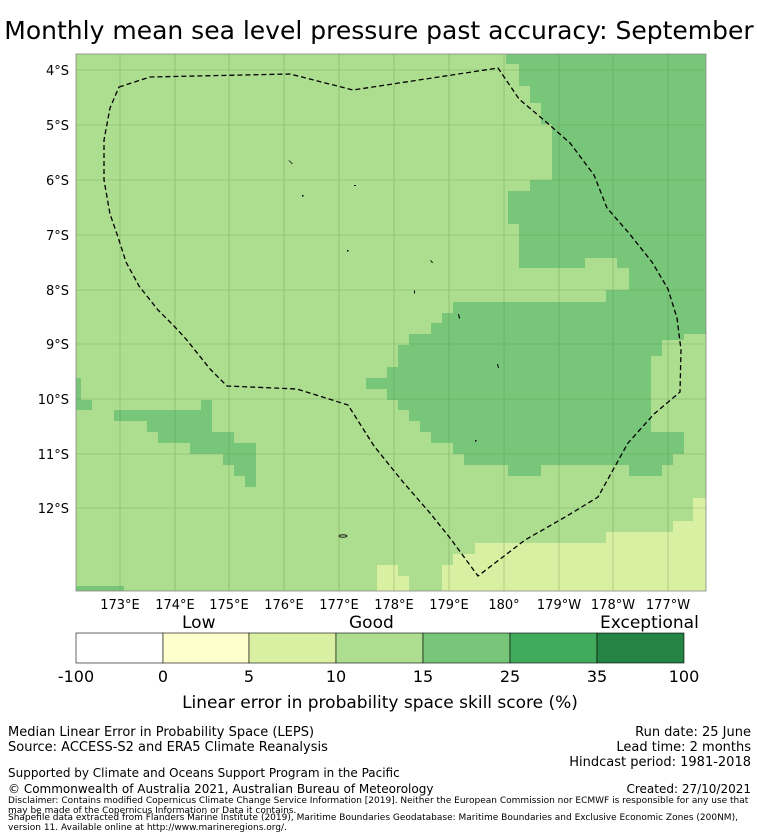 Image resolution: width=758 pixels, height=839 pixels. Describe the element at coordinates (100, 588) in the screenshot. I see `skill-region-better-south` at that location.